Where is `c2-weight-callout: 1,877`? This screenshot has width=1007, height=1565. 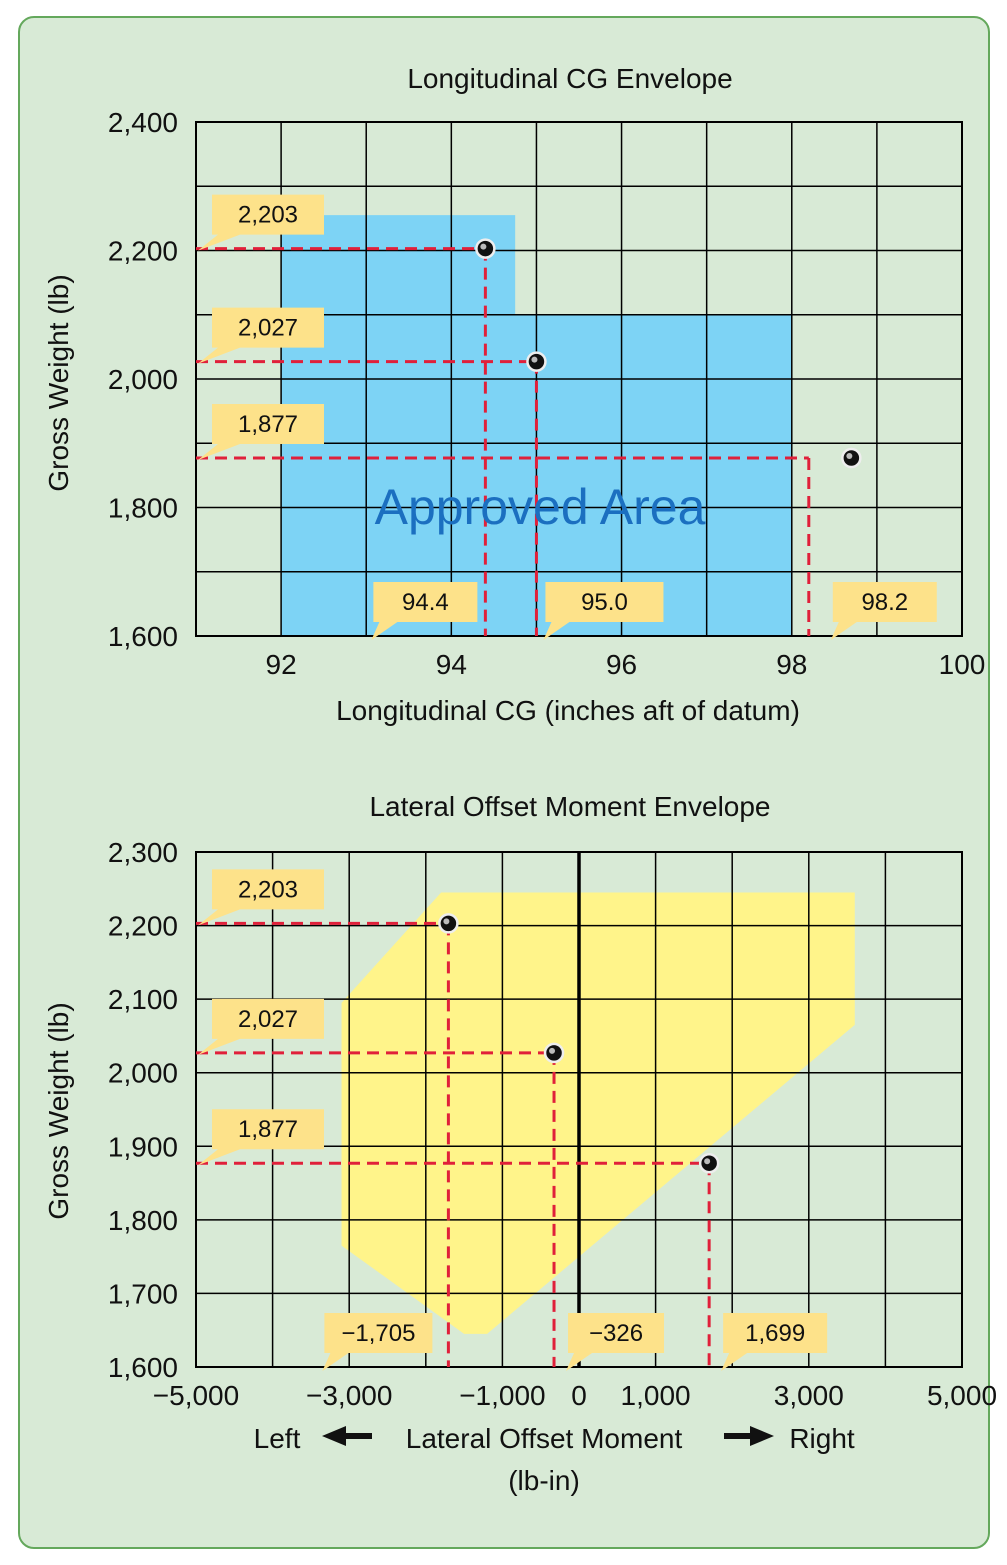
c2-weight-callout: 1,877 is located at coordinates (261, 1137).